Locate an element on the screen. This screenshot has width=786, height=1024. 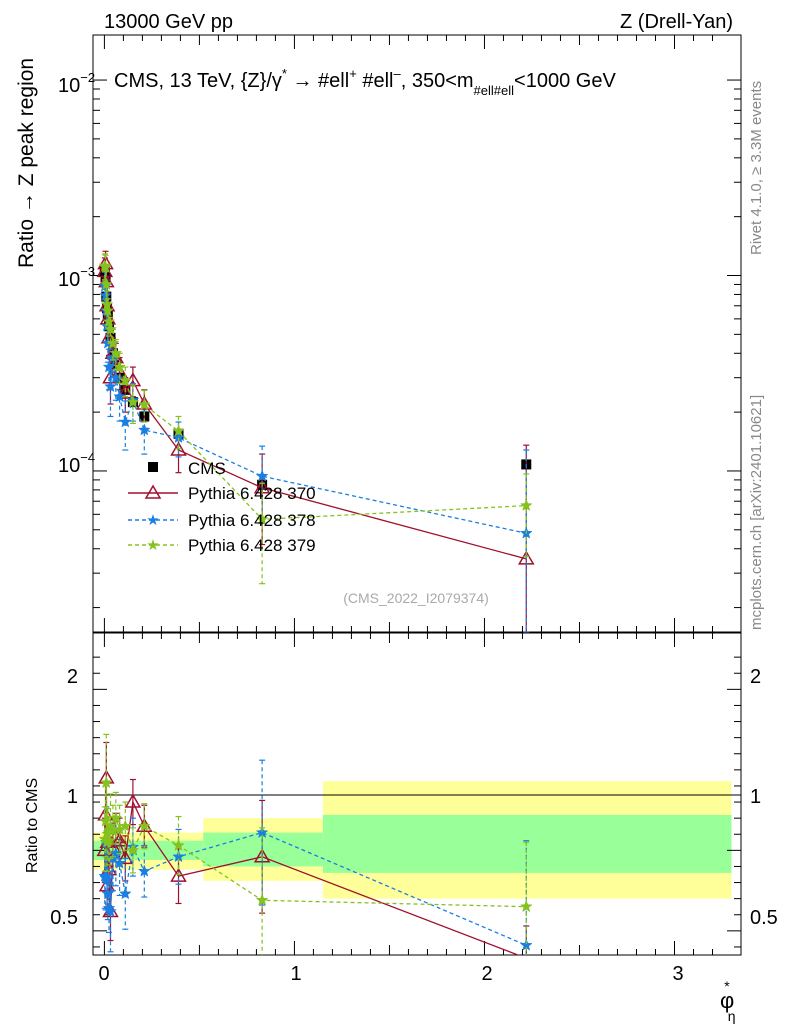
x-tick-label-1: 1 is located at coordinates (295, 974).